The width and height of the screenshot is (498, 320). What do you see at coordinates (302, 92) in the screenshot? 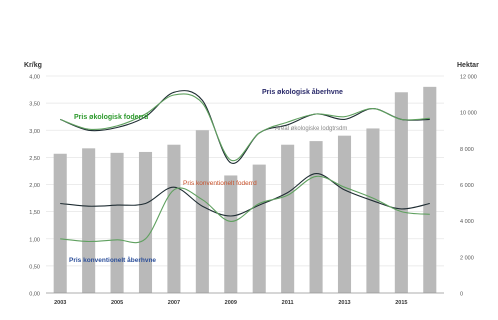
I see `annotation-pris-okologisk-aberhvne: Pris økologisk åberhvne` at bounding box center [302, 92].